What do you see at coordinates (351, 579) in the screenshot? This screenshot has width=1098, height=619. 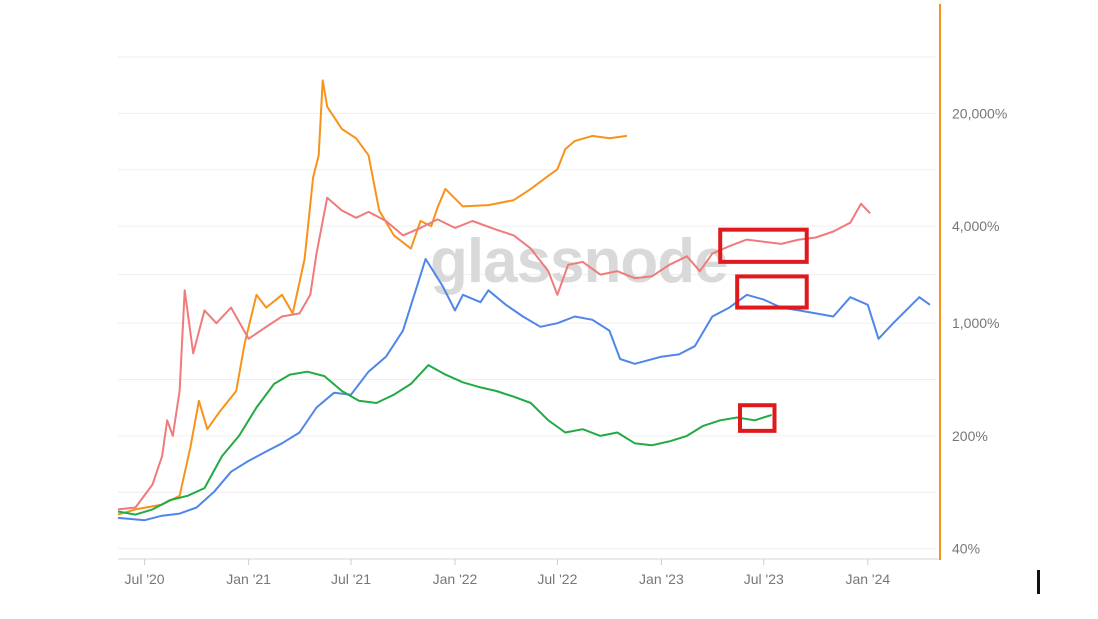 I see `x-tick-label: Jul '21` at bounding box center [351, 579].